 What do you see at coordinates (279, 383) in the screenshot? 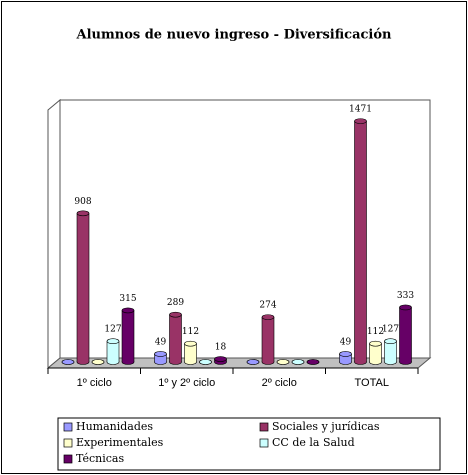
I see `x-tick-label: 2º ciclo` at bounding box center [279, 383].